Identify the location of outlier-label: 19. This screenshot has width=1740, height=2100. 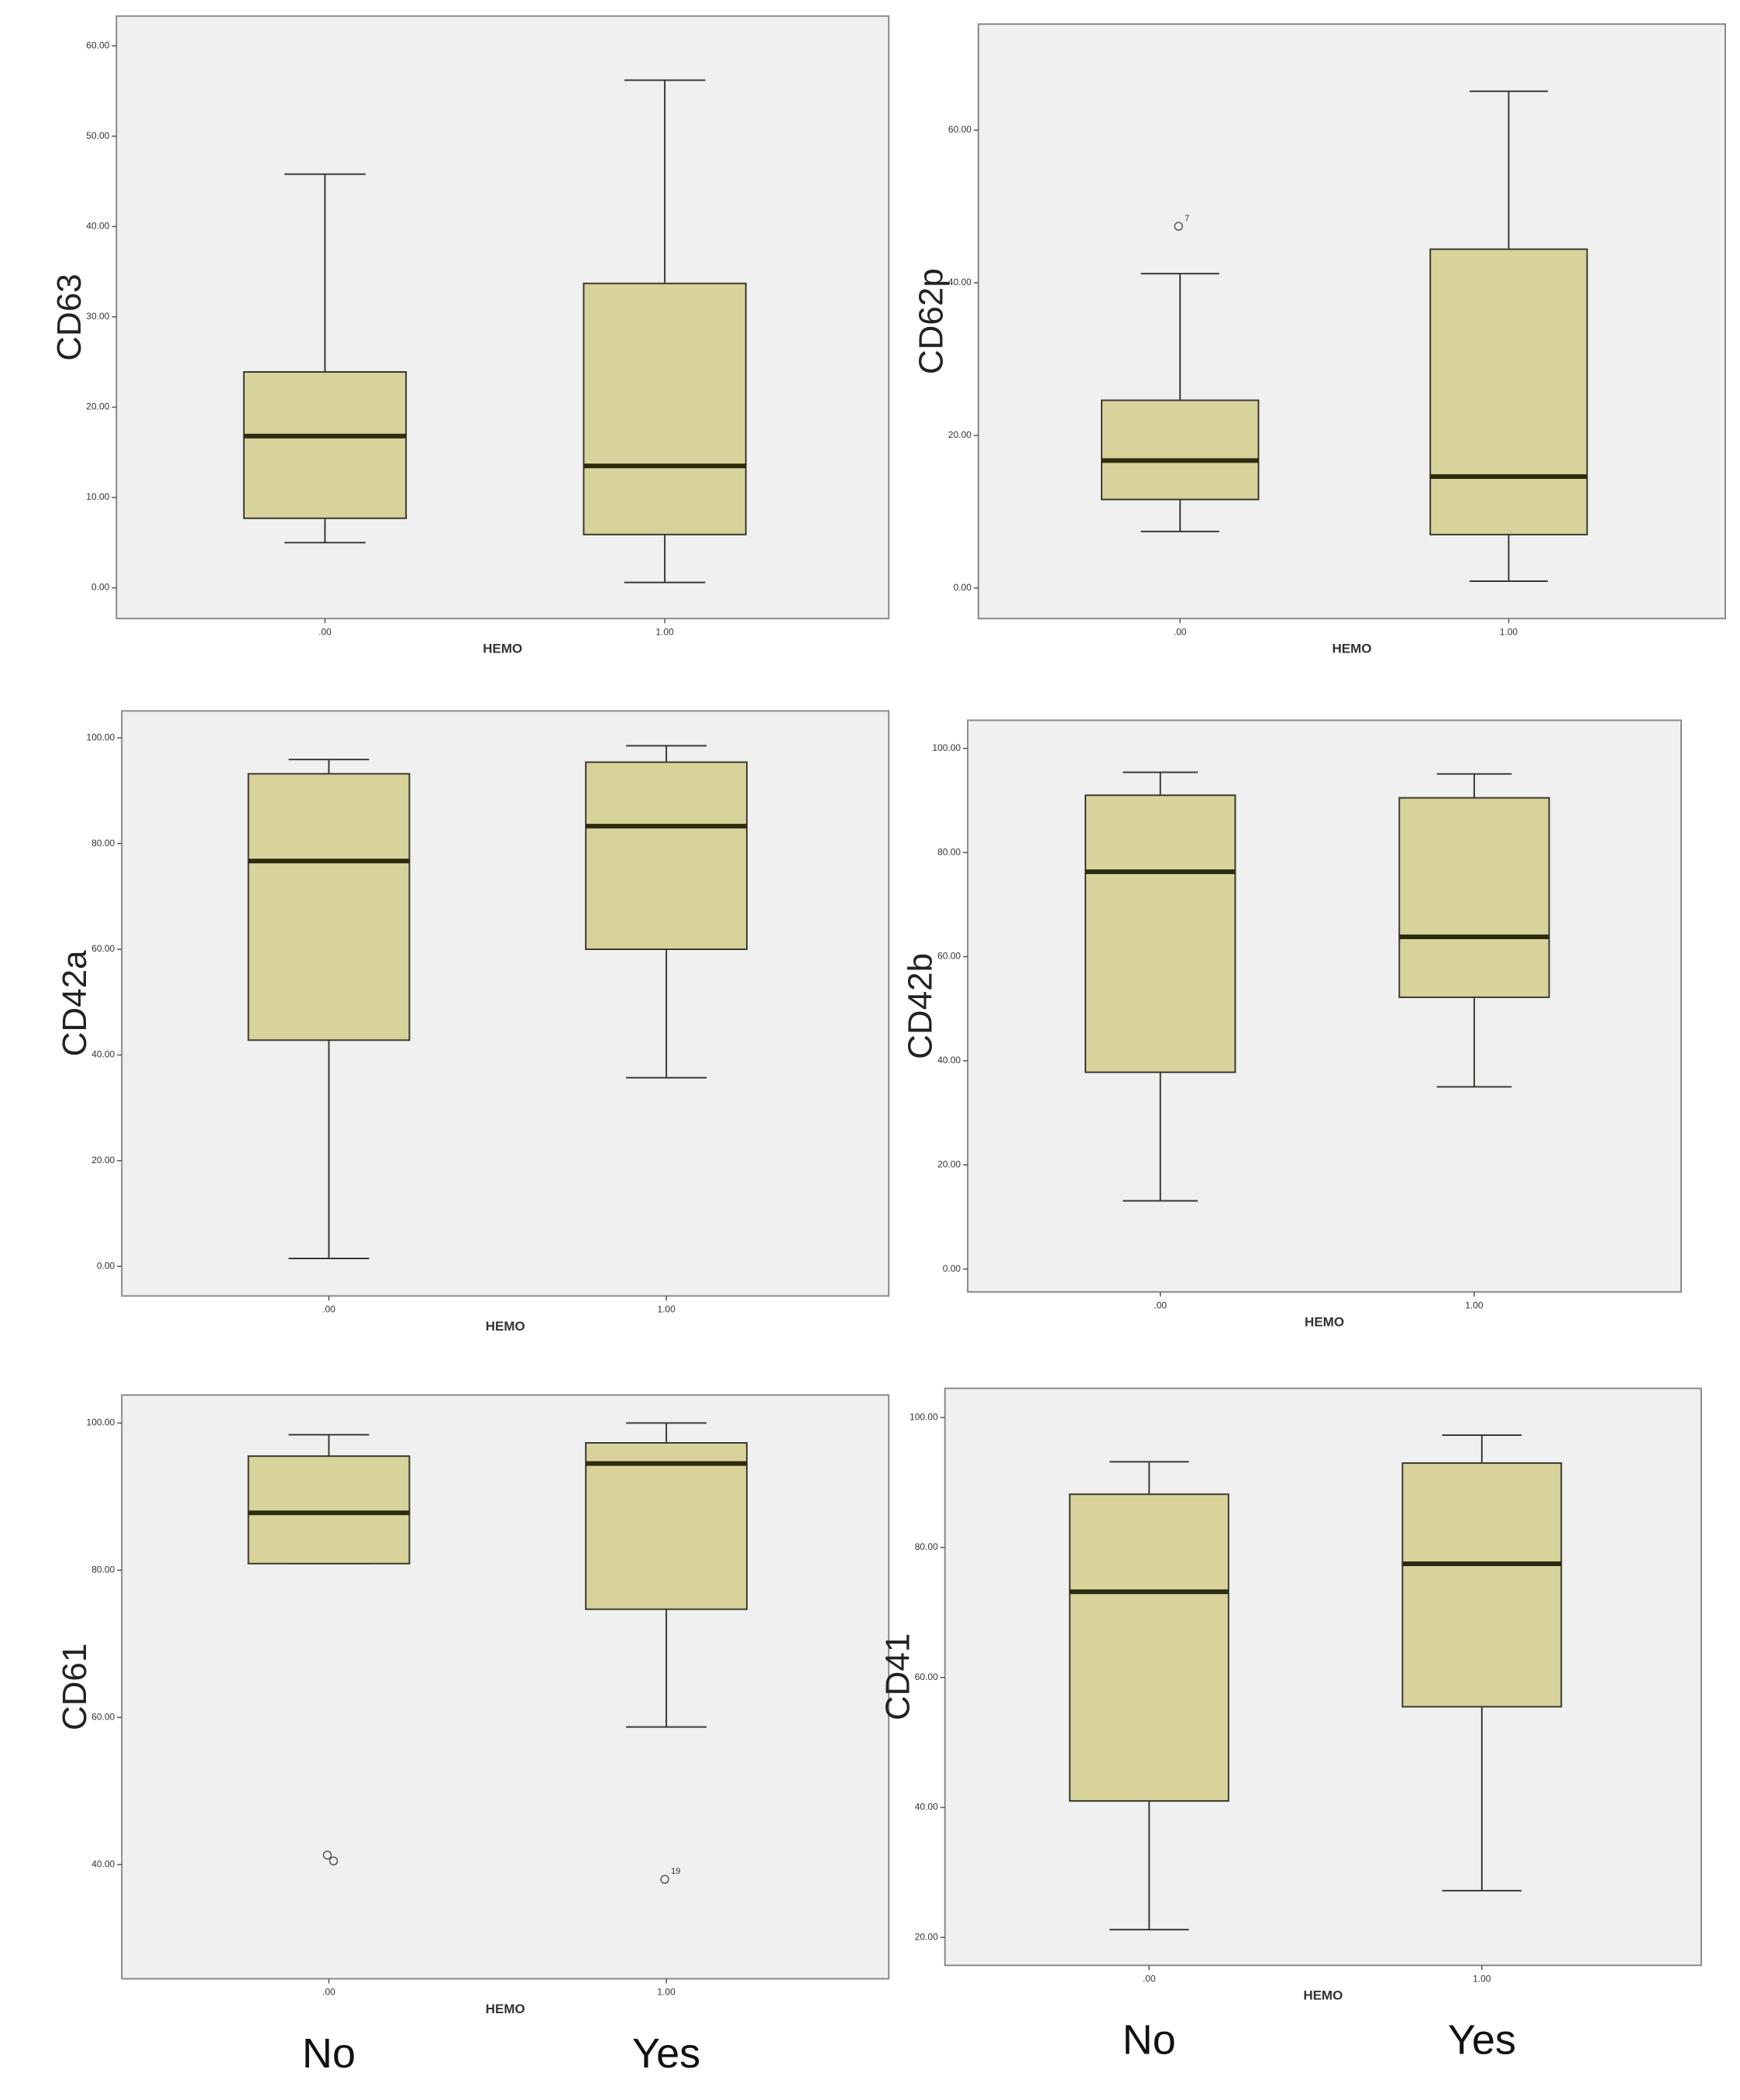
(676, 1871).